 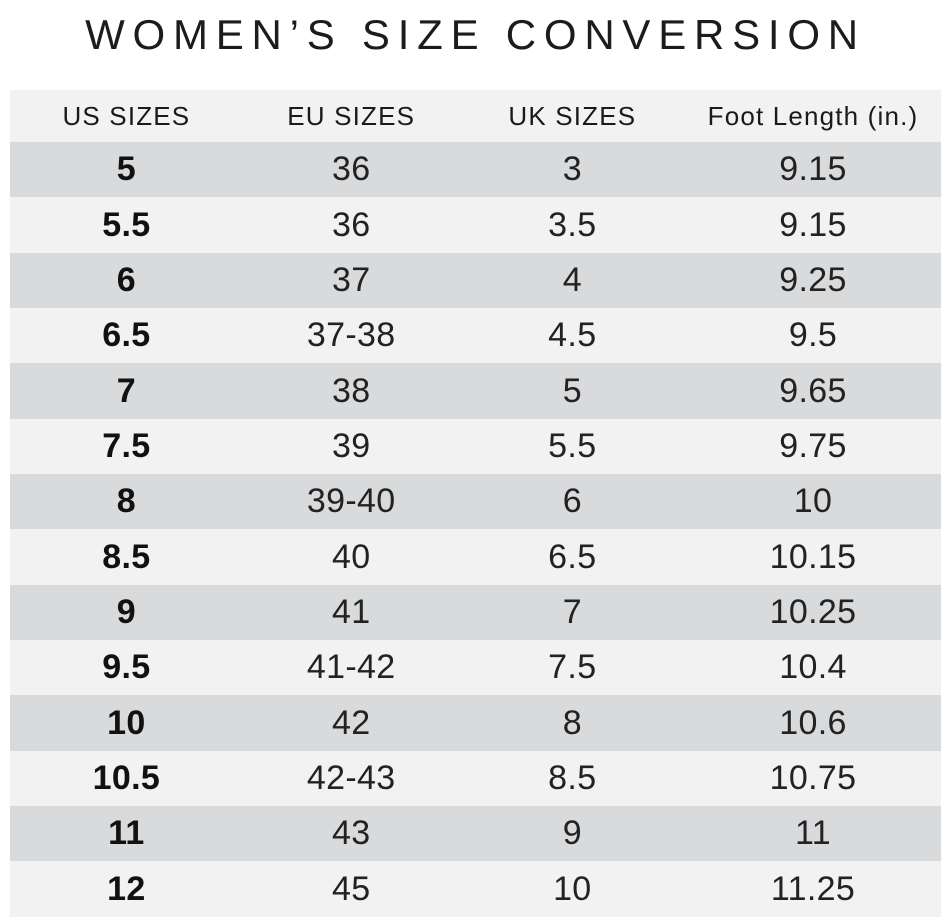 What do you see at coordinates (813, 611) in the screenshot?
I see `cell-foot-length: 10.25` at bounding box center [813, 611].